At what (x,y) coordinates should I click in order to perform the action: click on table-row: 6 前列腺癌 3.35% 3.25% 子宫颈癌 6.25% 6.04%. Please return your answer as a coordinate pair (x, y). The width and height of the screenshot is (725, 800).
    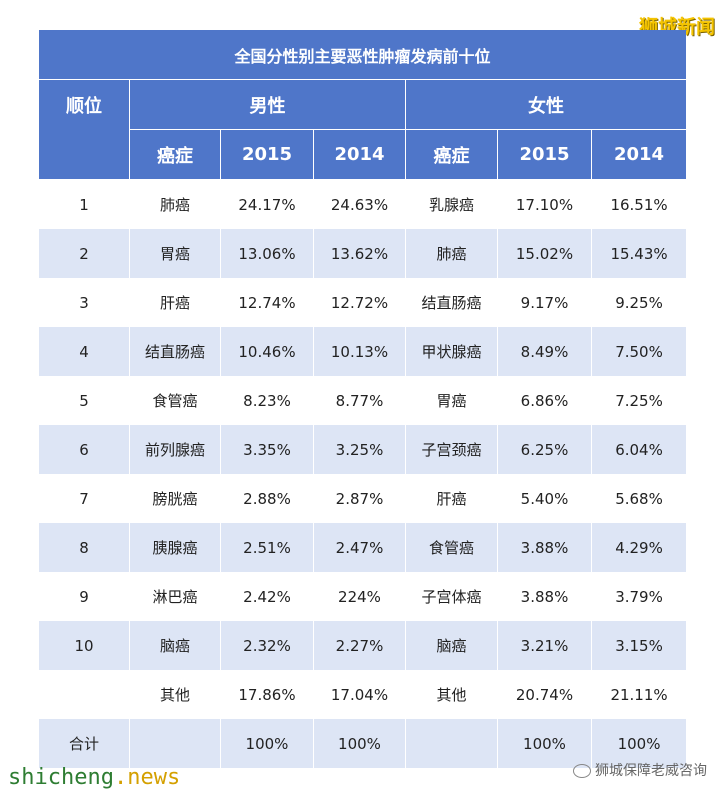
    Looking at the image, I should click on (363, 449).